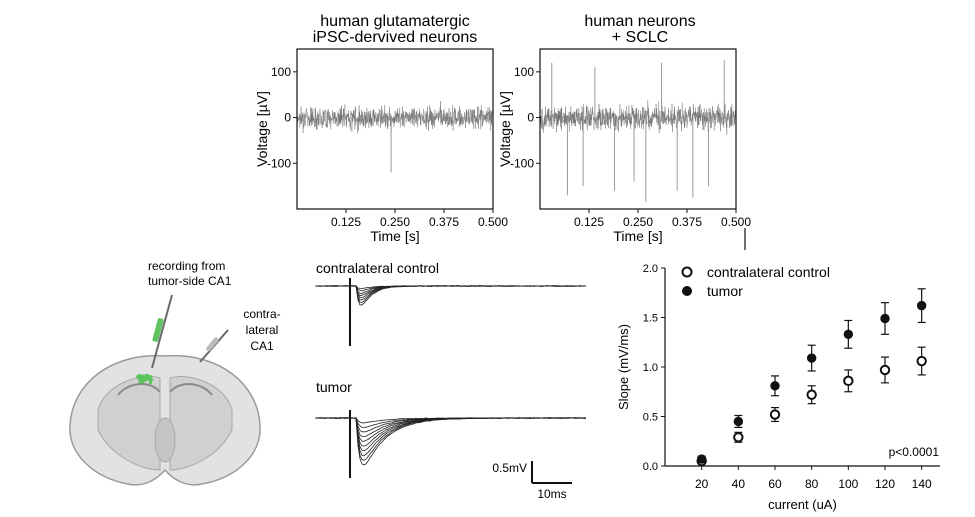 The image size is (975, 517). I want to click on brain-inner-left-icon, so click(129, 423).